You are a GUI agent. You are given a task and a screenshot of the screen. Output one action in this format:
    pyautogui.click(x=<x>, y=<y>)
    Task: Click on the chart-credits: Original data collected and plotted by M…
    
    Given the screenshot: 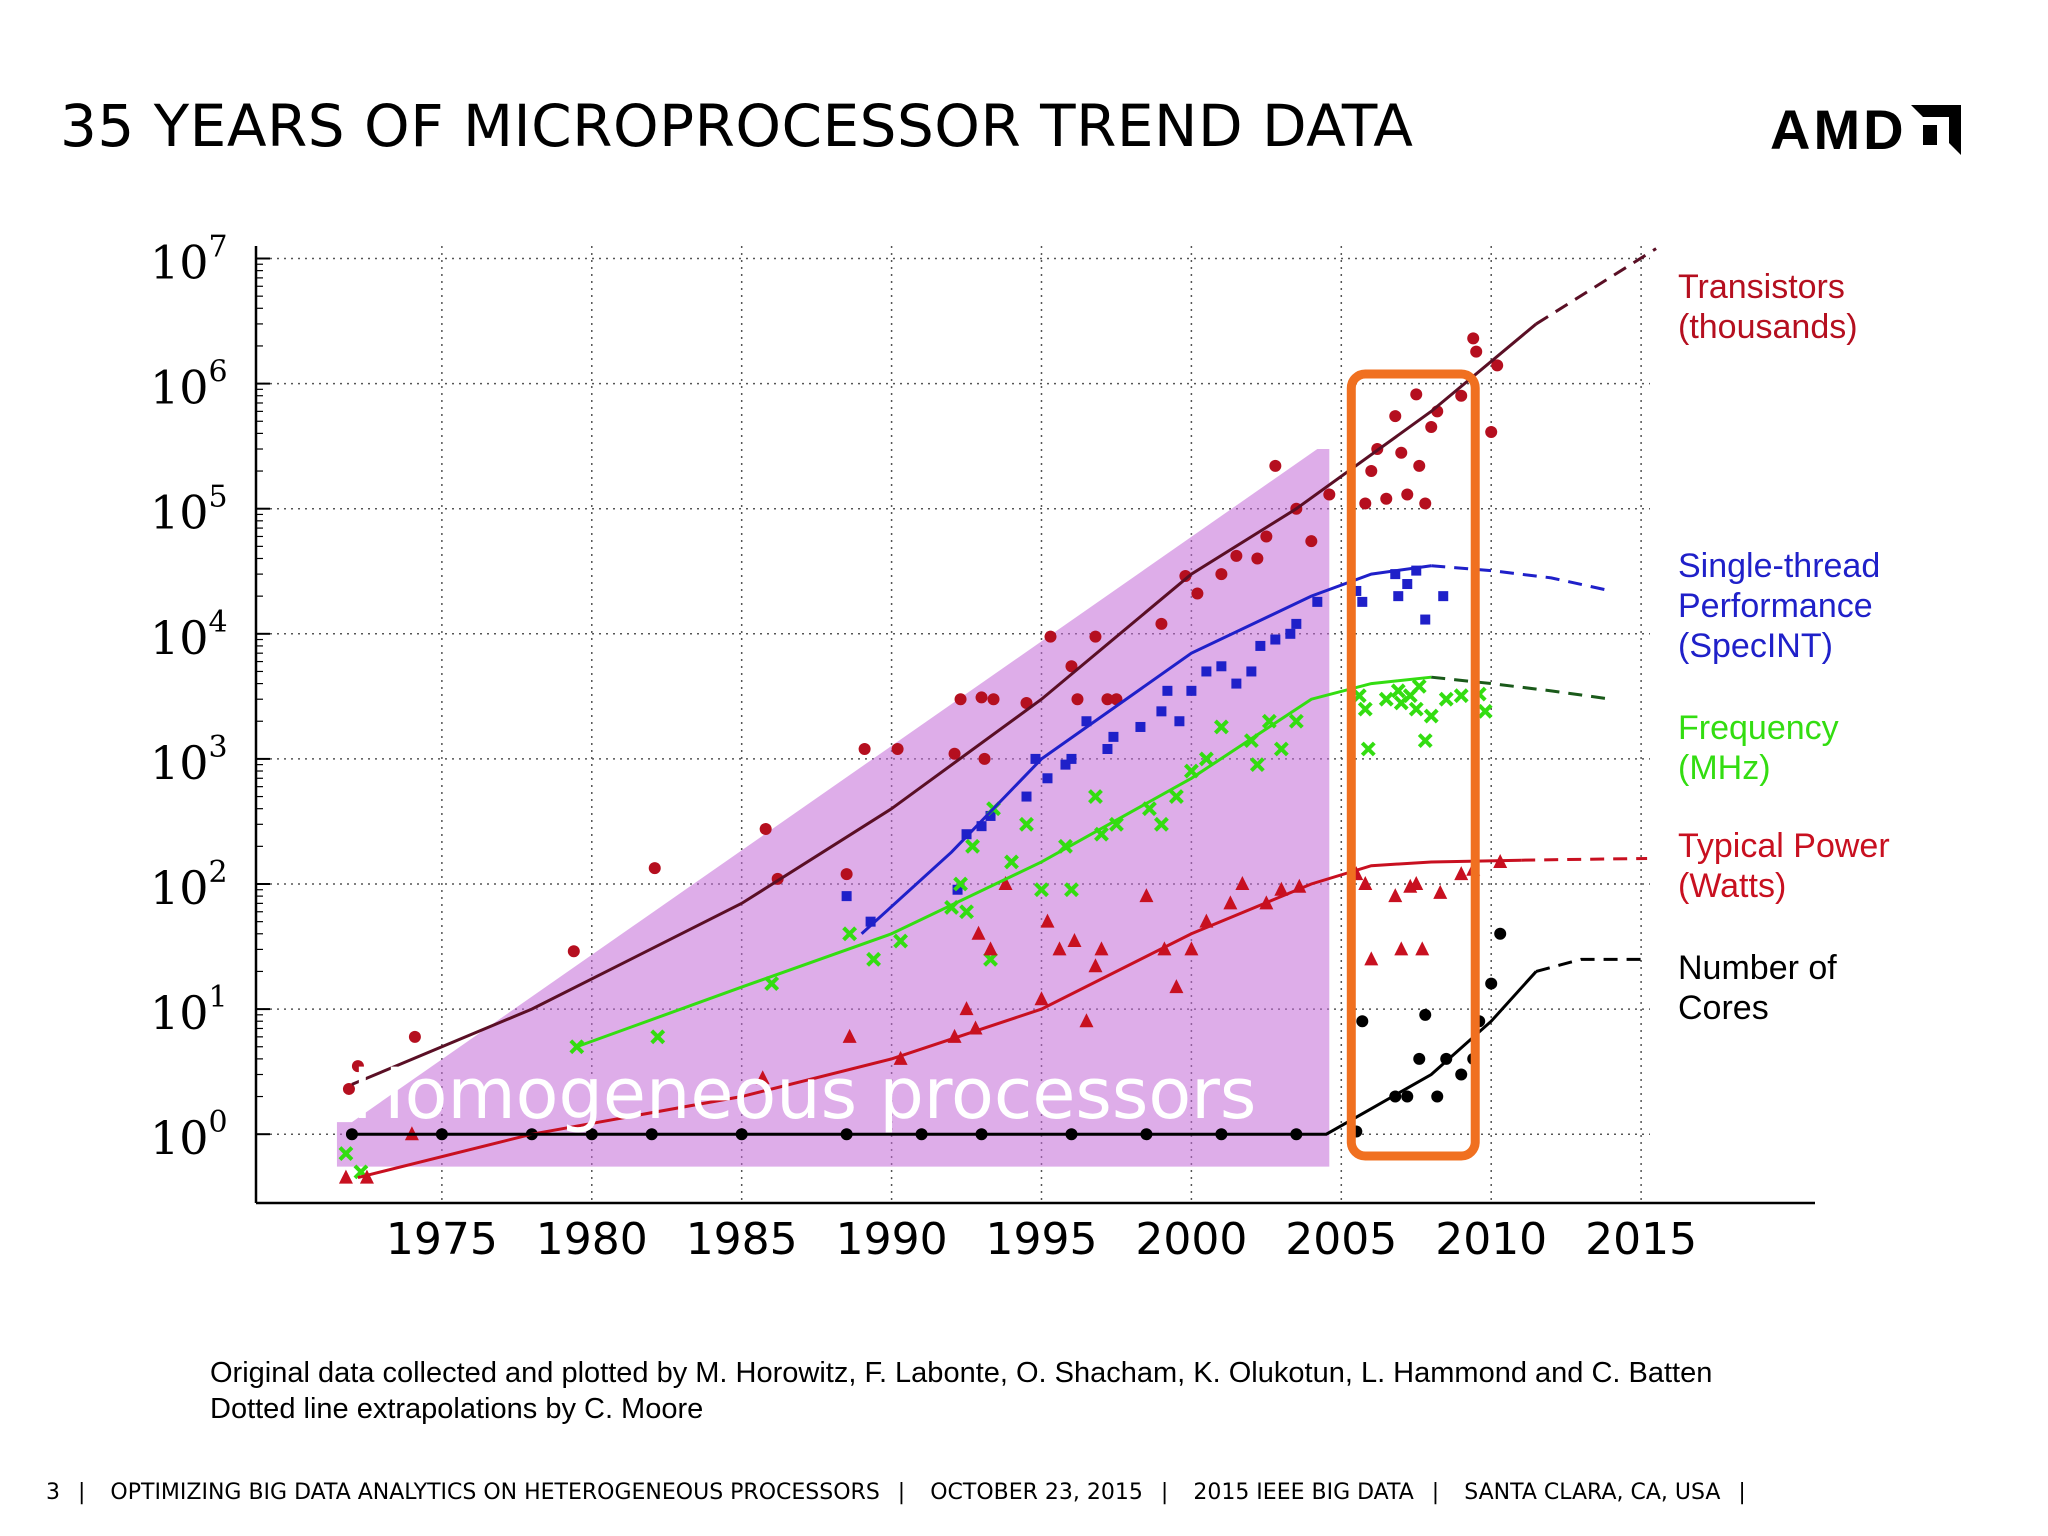 What is the action you would take?
    pyautogui.click(x=961, y=1391)
    